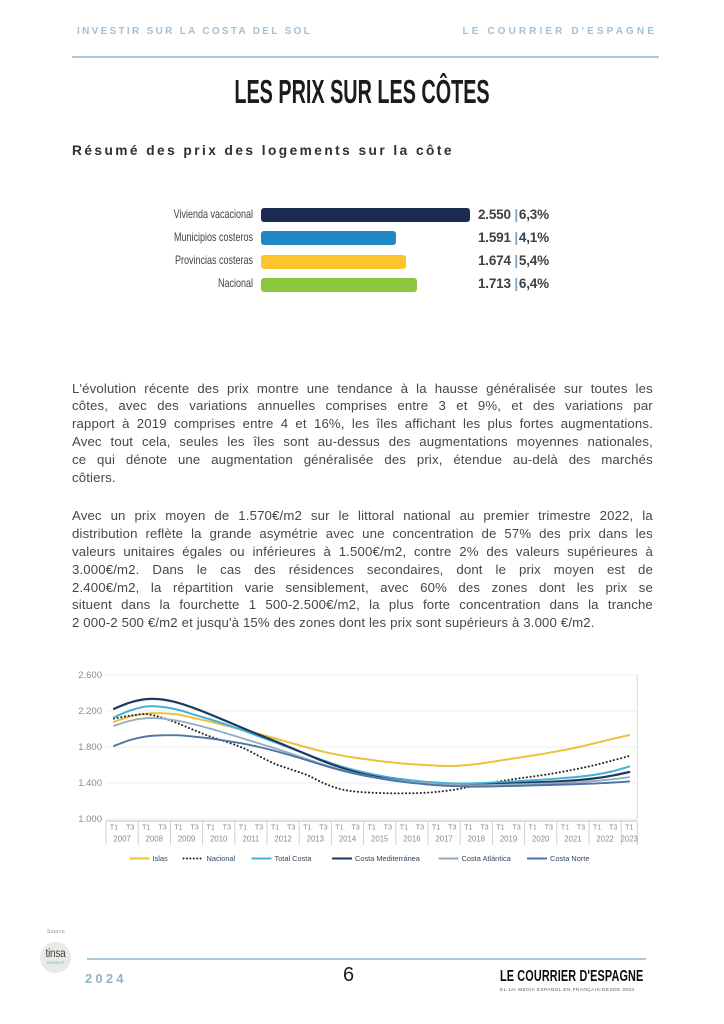  What do you see at coordinates (90, 819) in the screenshot?
I see `svg-text: 1.000` at bounding box center [90, 819].